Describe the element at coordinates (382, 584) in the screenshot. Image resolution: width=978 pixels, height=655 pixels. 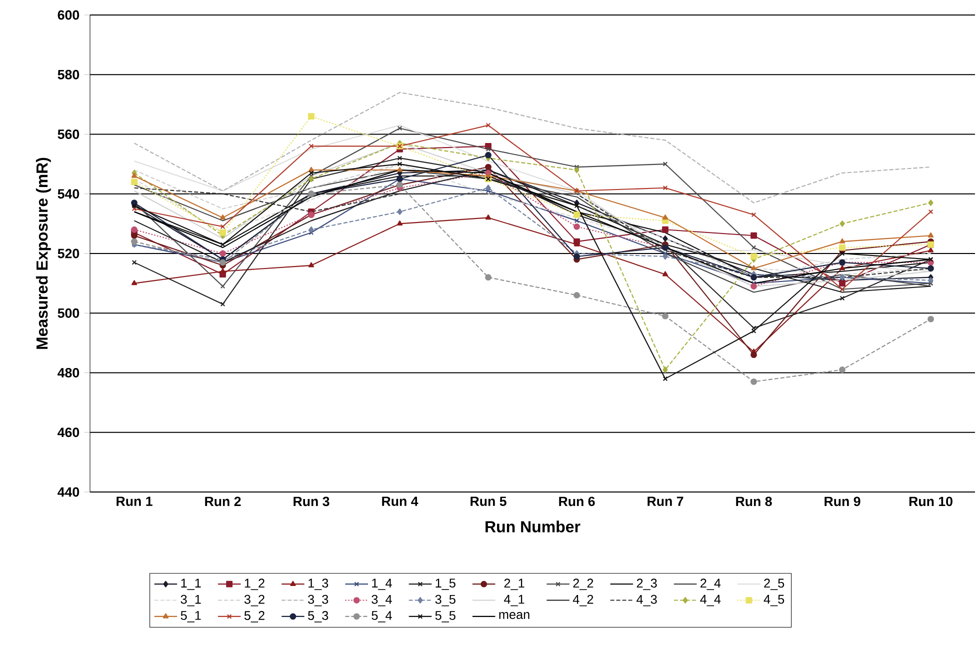
I see `legend-label: 1_4` at that location.